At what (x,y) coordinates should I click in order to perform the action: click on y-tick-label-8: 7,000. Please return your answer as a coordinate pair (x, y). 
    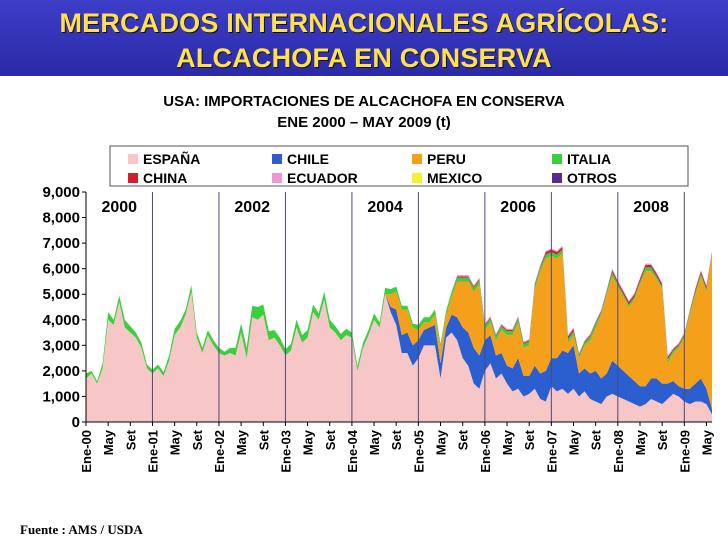
    Looking at the image, I should click on (61, 243).